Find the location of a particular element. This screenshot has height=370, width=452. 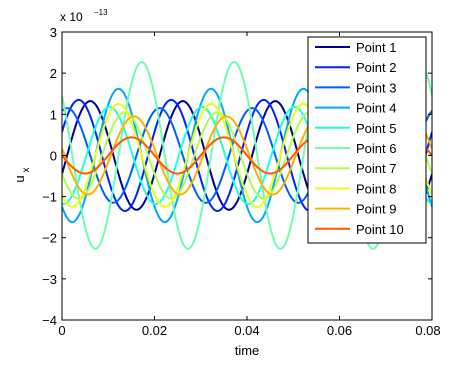

x-axis-label: time is located at coordinates (247, 350).